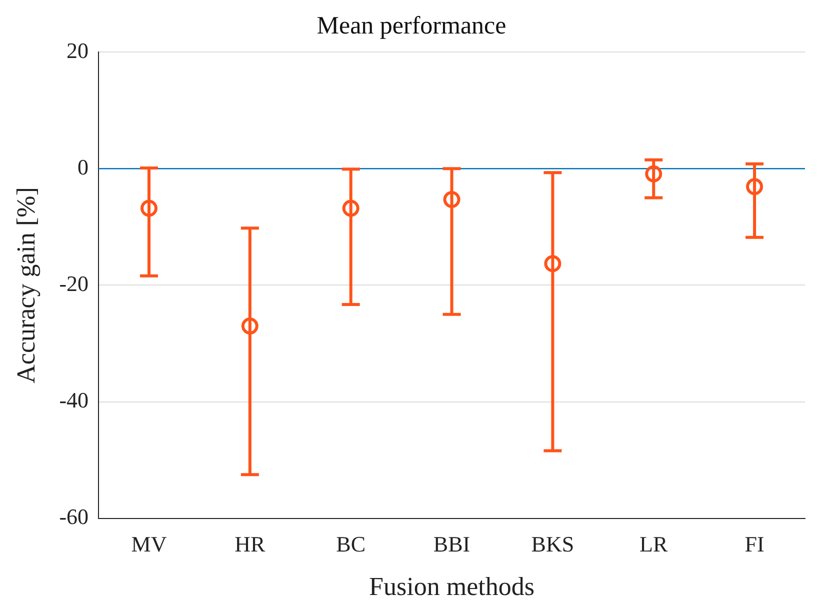 This screenshot has width=823, height=616. I want to click on x-axis-title: Fusion methods, so click(451, 587).